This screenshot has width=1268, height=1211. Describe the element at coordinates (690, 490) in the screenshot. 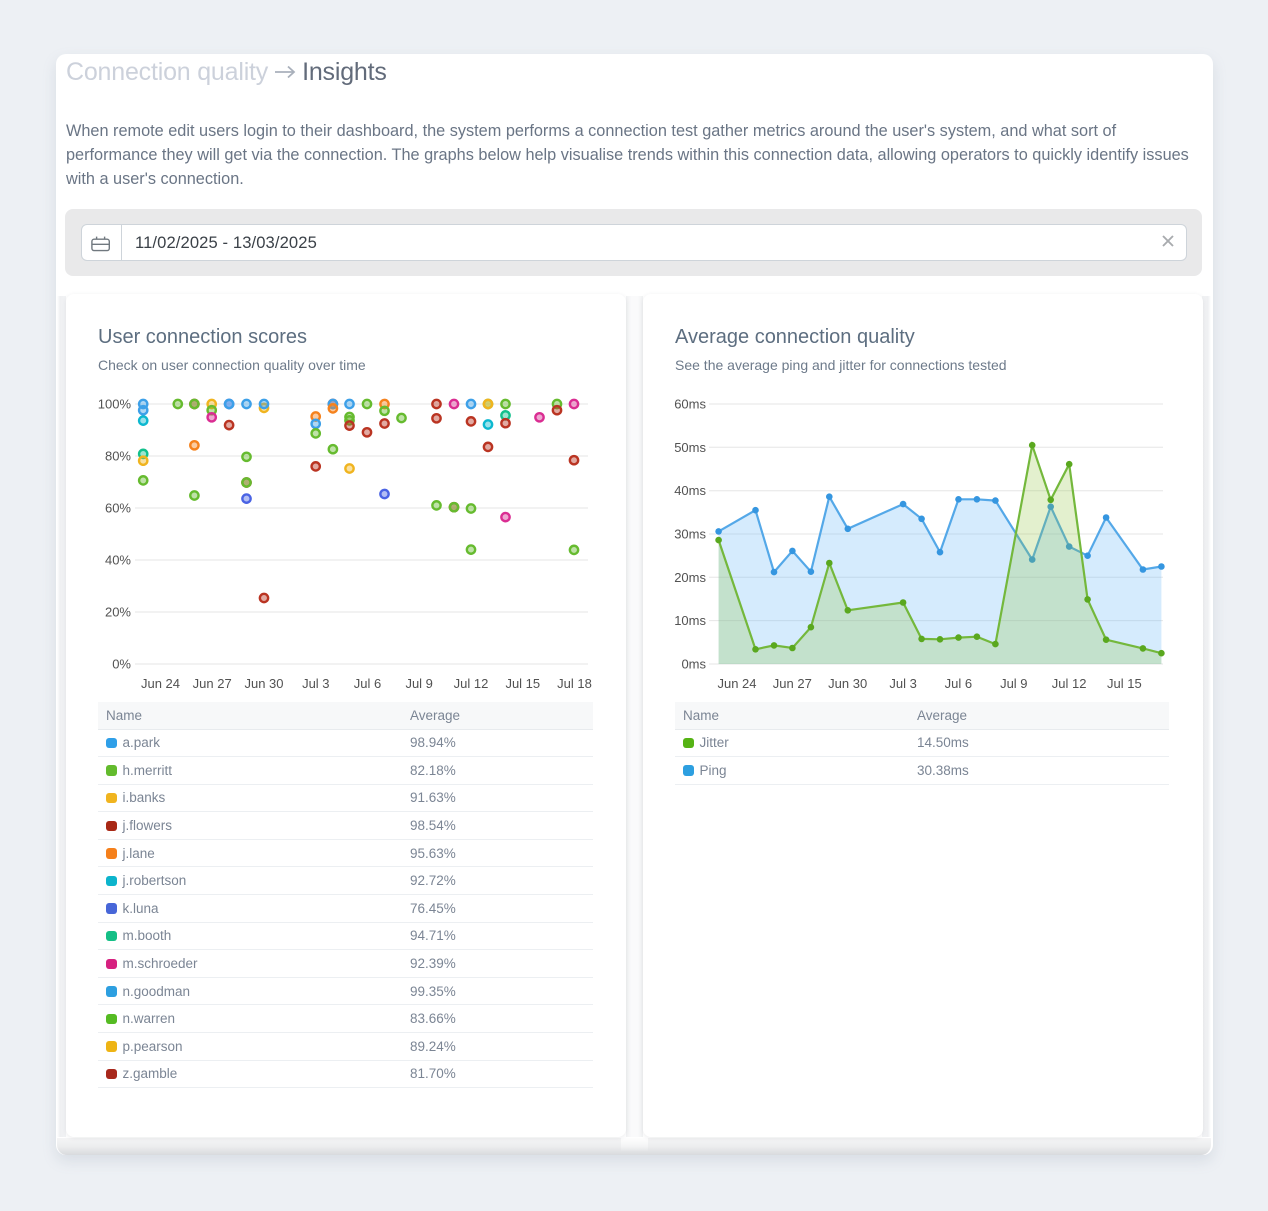

I see `svg-text: 40ms` at that location.